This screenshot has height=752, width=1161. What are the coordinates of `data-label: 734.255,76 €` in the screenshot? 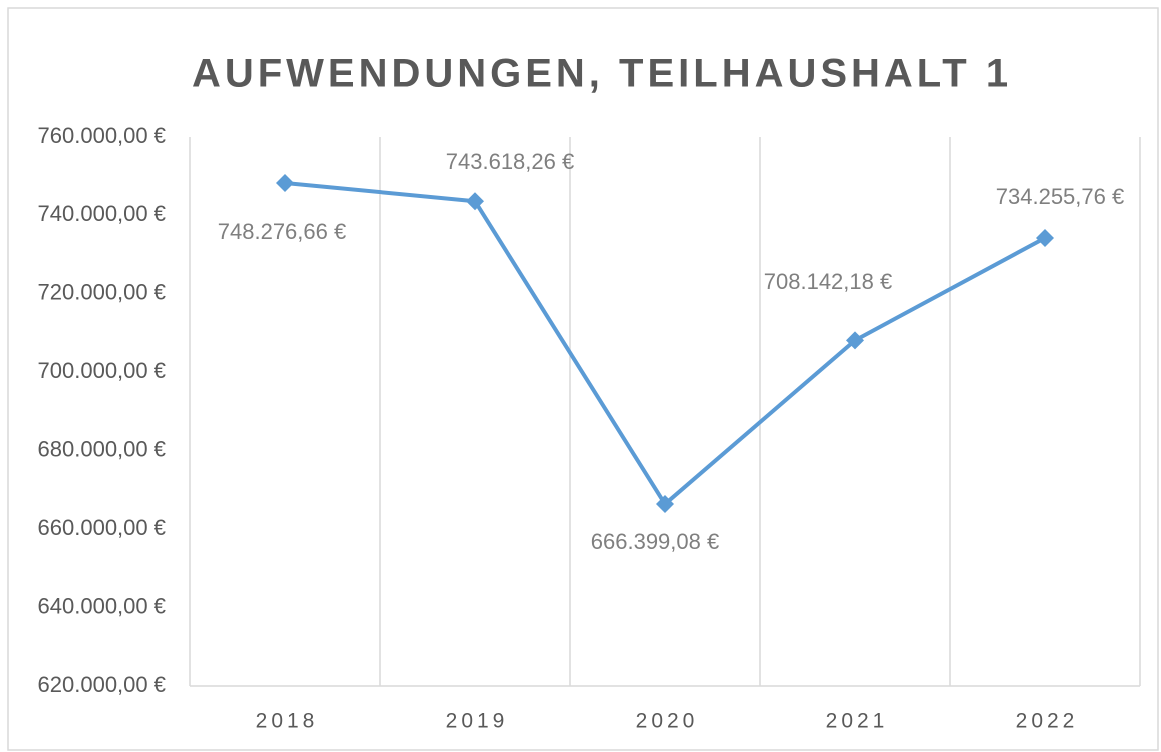 It's located at (1060, 196).